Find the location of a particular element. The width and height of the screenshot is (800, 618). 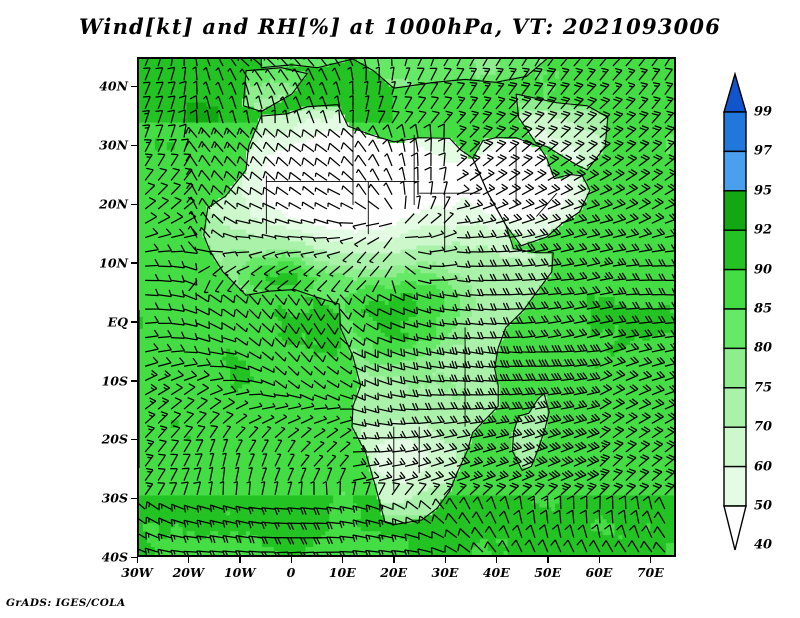

colorbar-tick-label: 97 is located at coordinates (763, 151).